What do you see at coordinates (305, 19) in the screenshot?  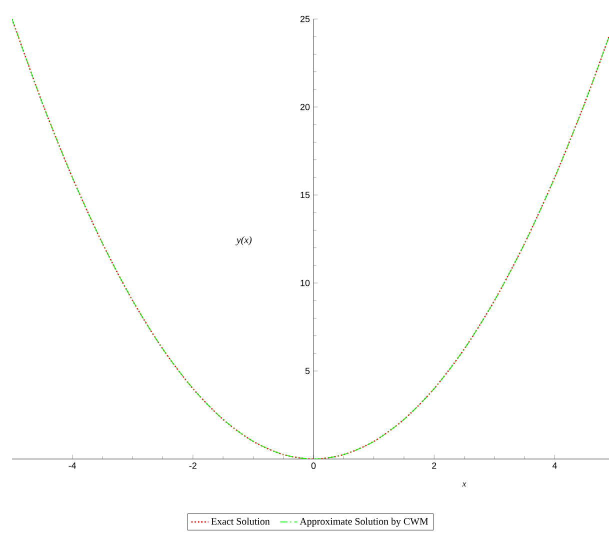 I see `y-tick-label: 25` at bounding box center [305, 19].